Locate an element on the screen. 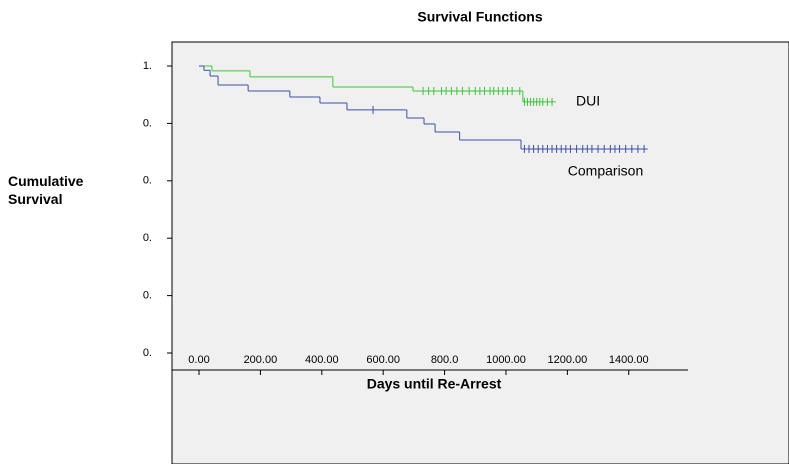 The width and height of the screenshot is (789, 464). x-tick-label: 400.00 is located at coordinates (322, 360).